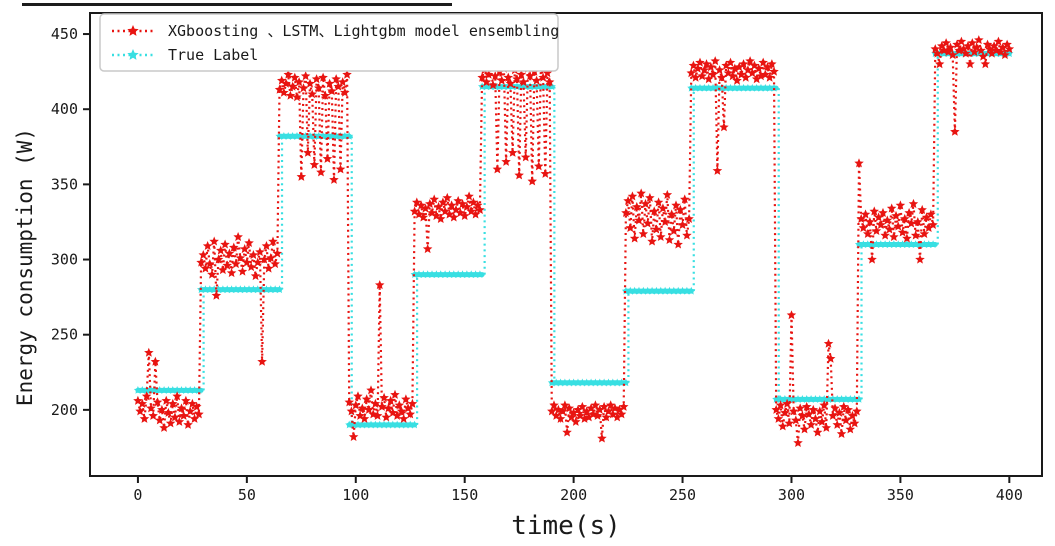 Image resolution: width=1055 pixels, height=546 pixels. What do you see at coordinates (573, 495) in the screenshot?
I see `x-tick-label: 200` at bounding box center [573, 495].